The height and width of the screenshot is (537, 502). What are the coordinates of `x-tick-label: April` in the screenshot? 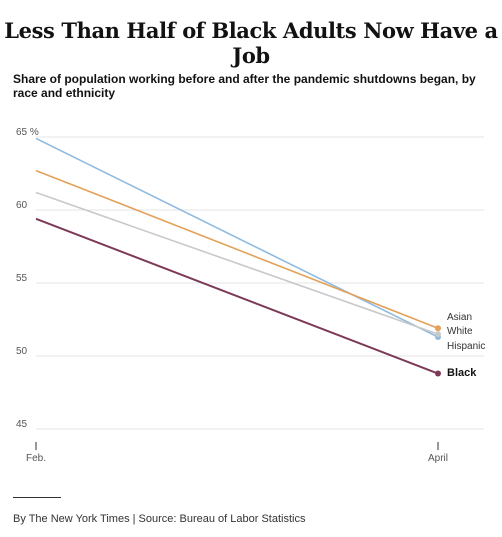 It's located at (438, 458).